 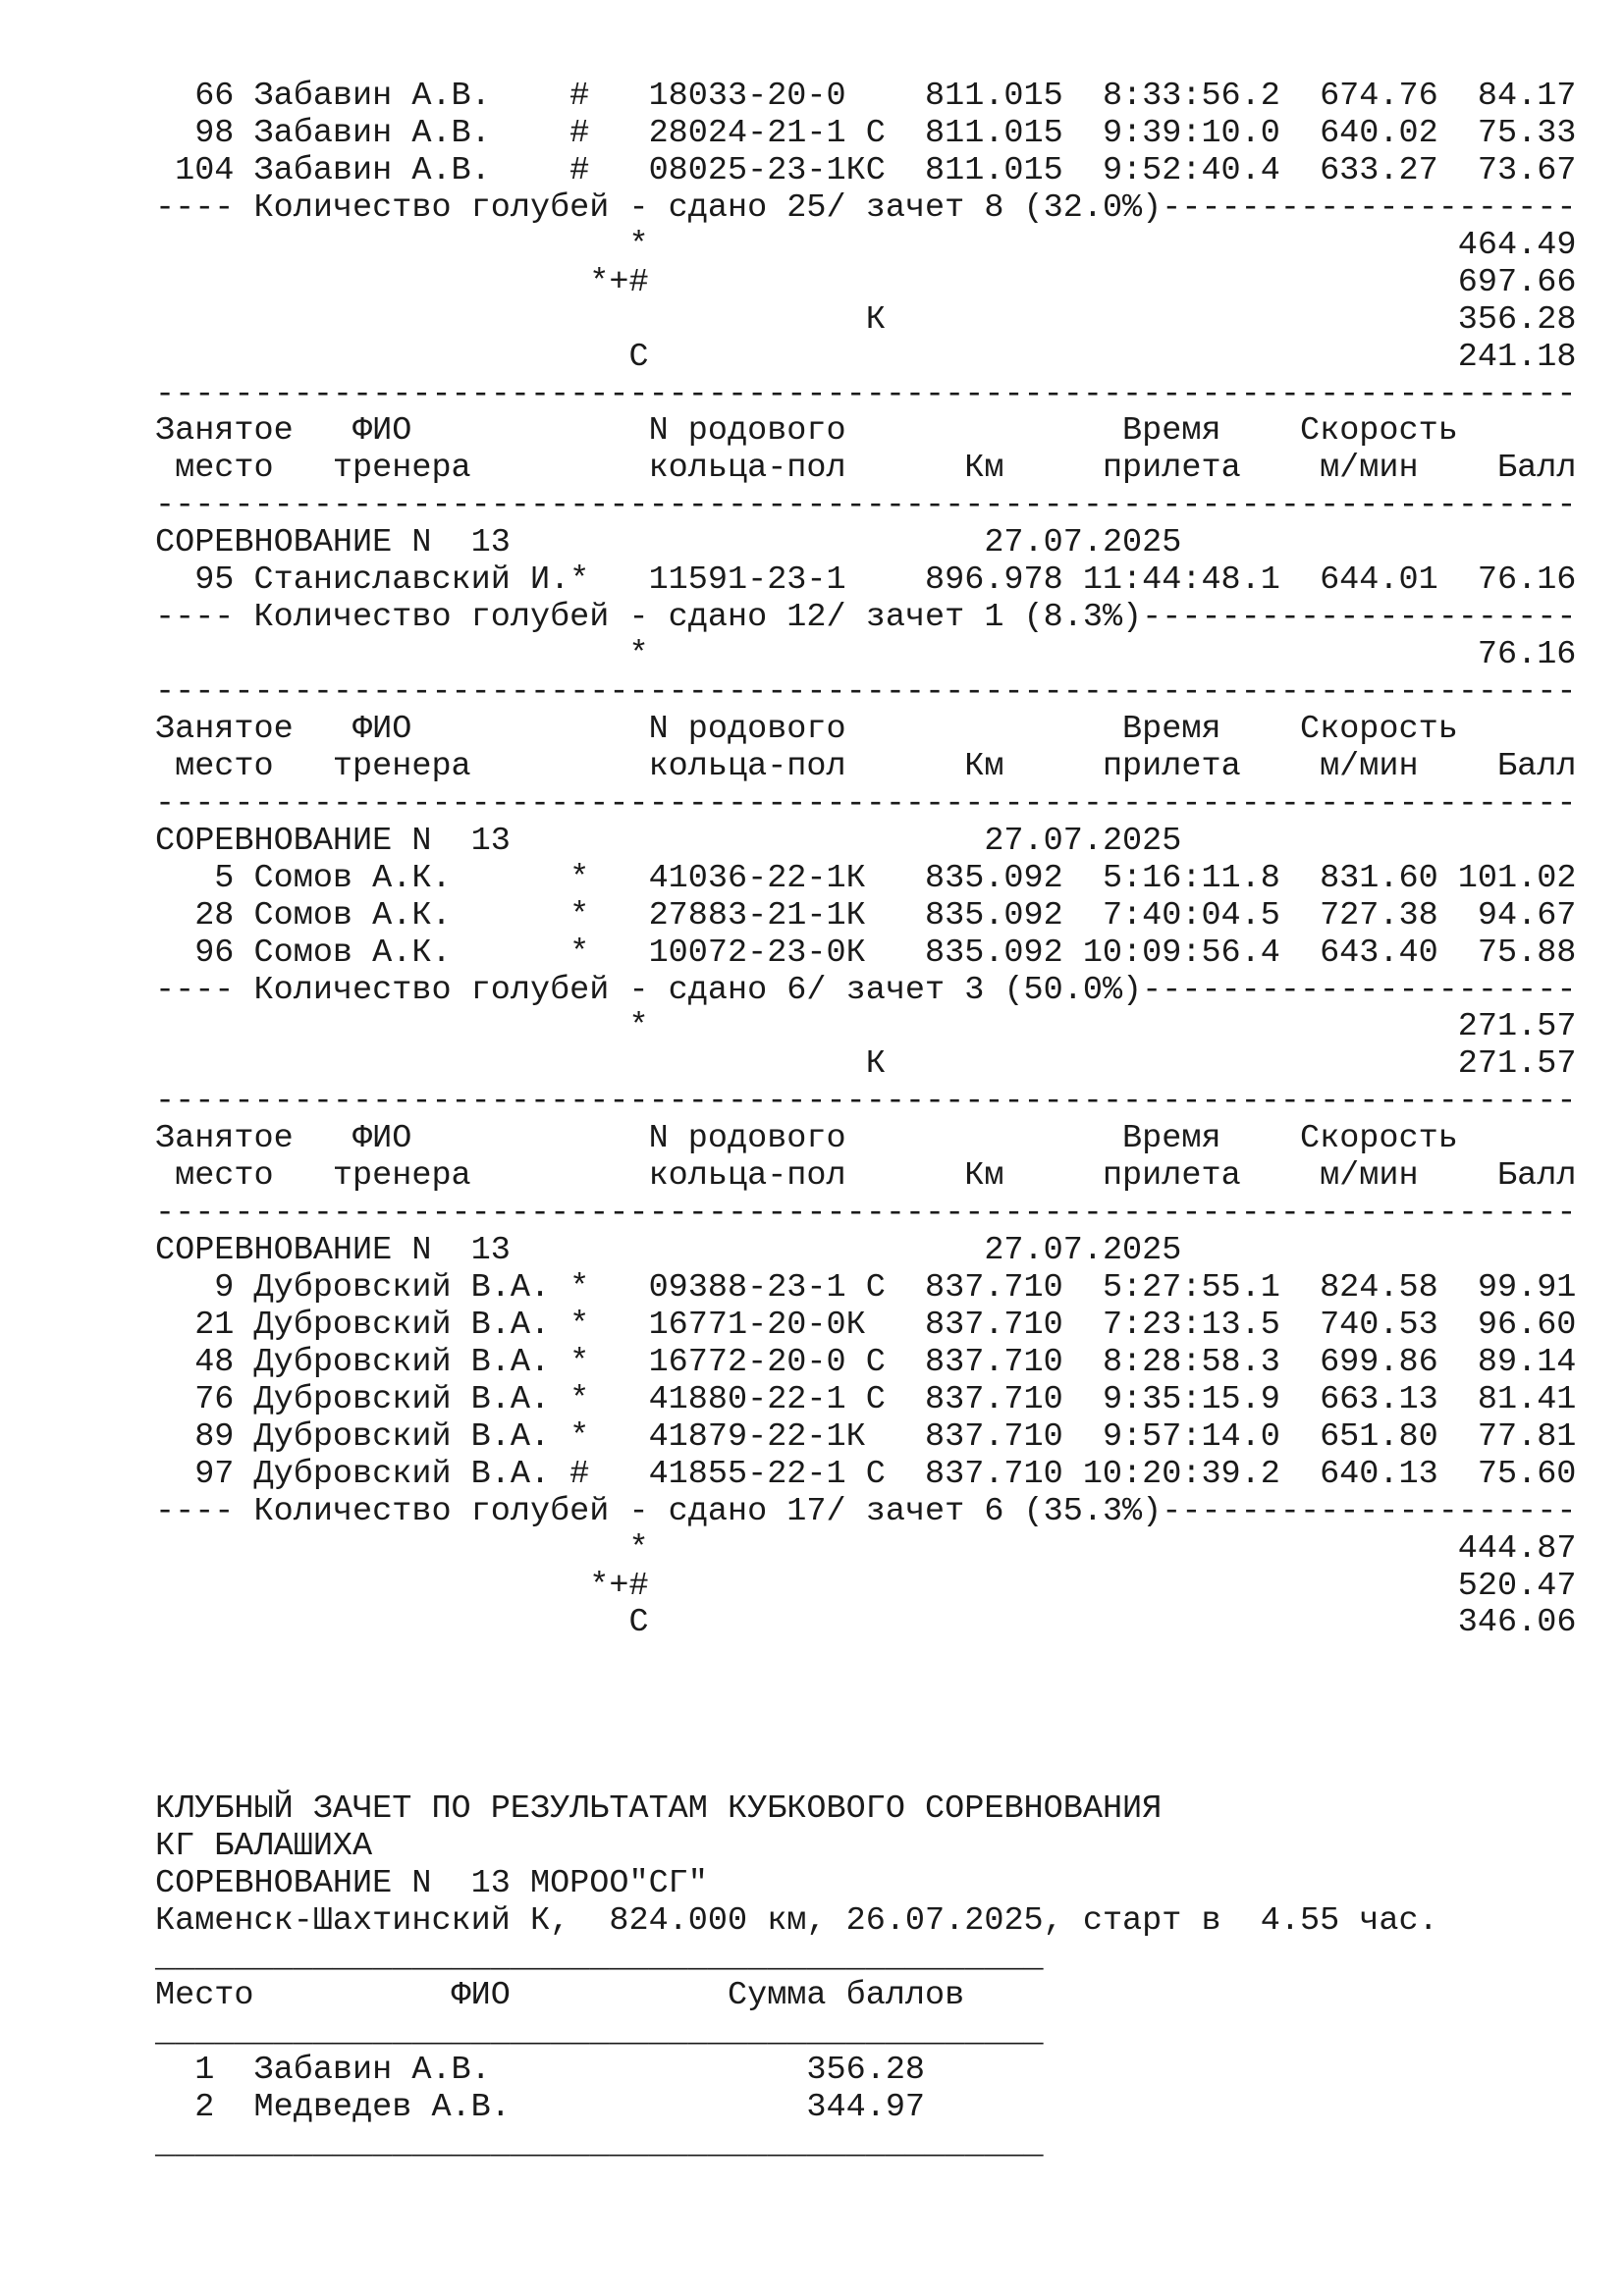 What do you see at coordinates (767, 133) in the screenshot?
I see `ring-number: 28024-21-1 С` at bounding box center [767, 133].